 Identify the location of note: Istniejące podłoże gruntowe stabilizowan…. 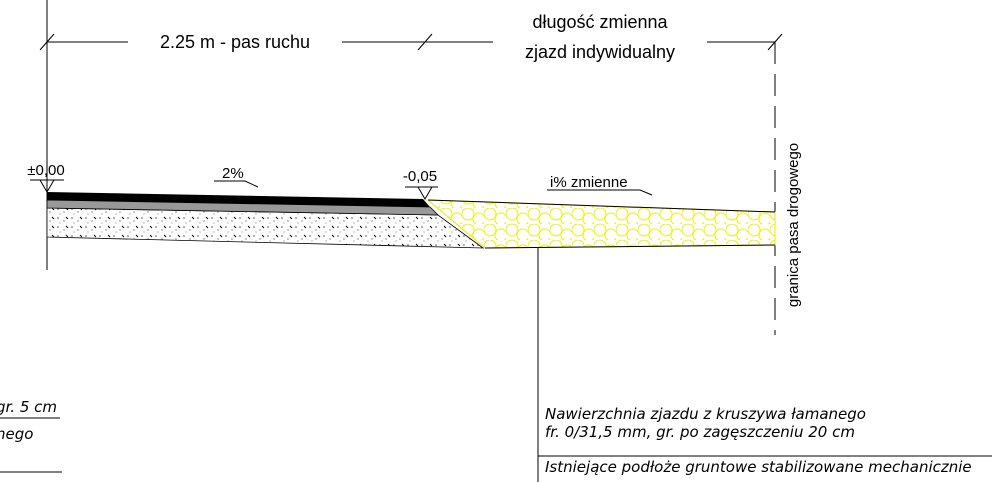
(758, 467).